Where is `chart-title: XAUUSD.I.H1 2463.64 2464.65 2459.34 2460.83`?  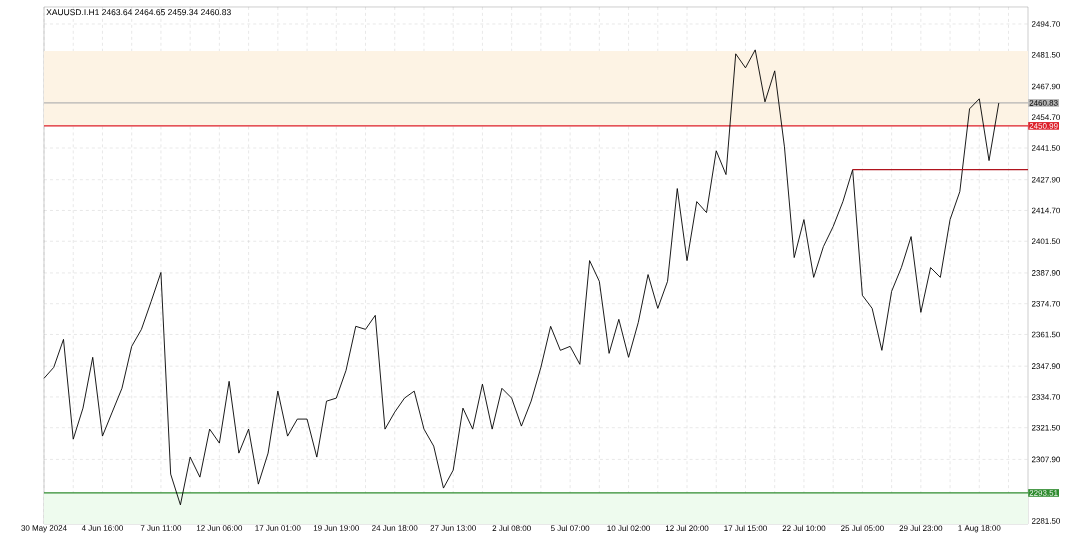 chart-title: XAUUSD.I.H1 2463.64 2464.65 2459.34 2460.83 is located at coordinates (138, 12).